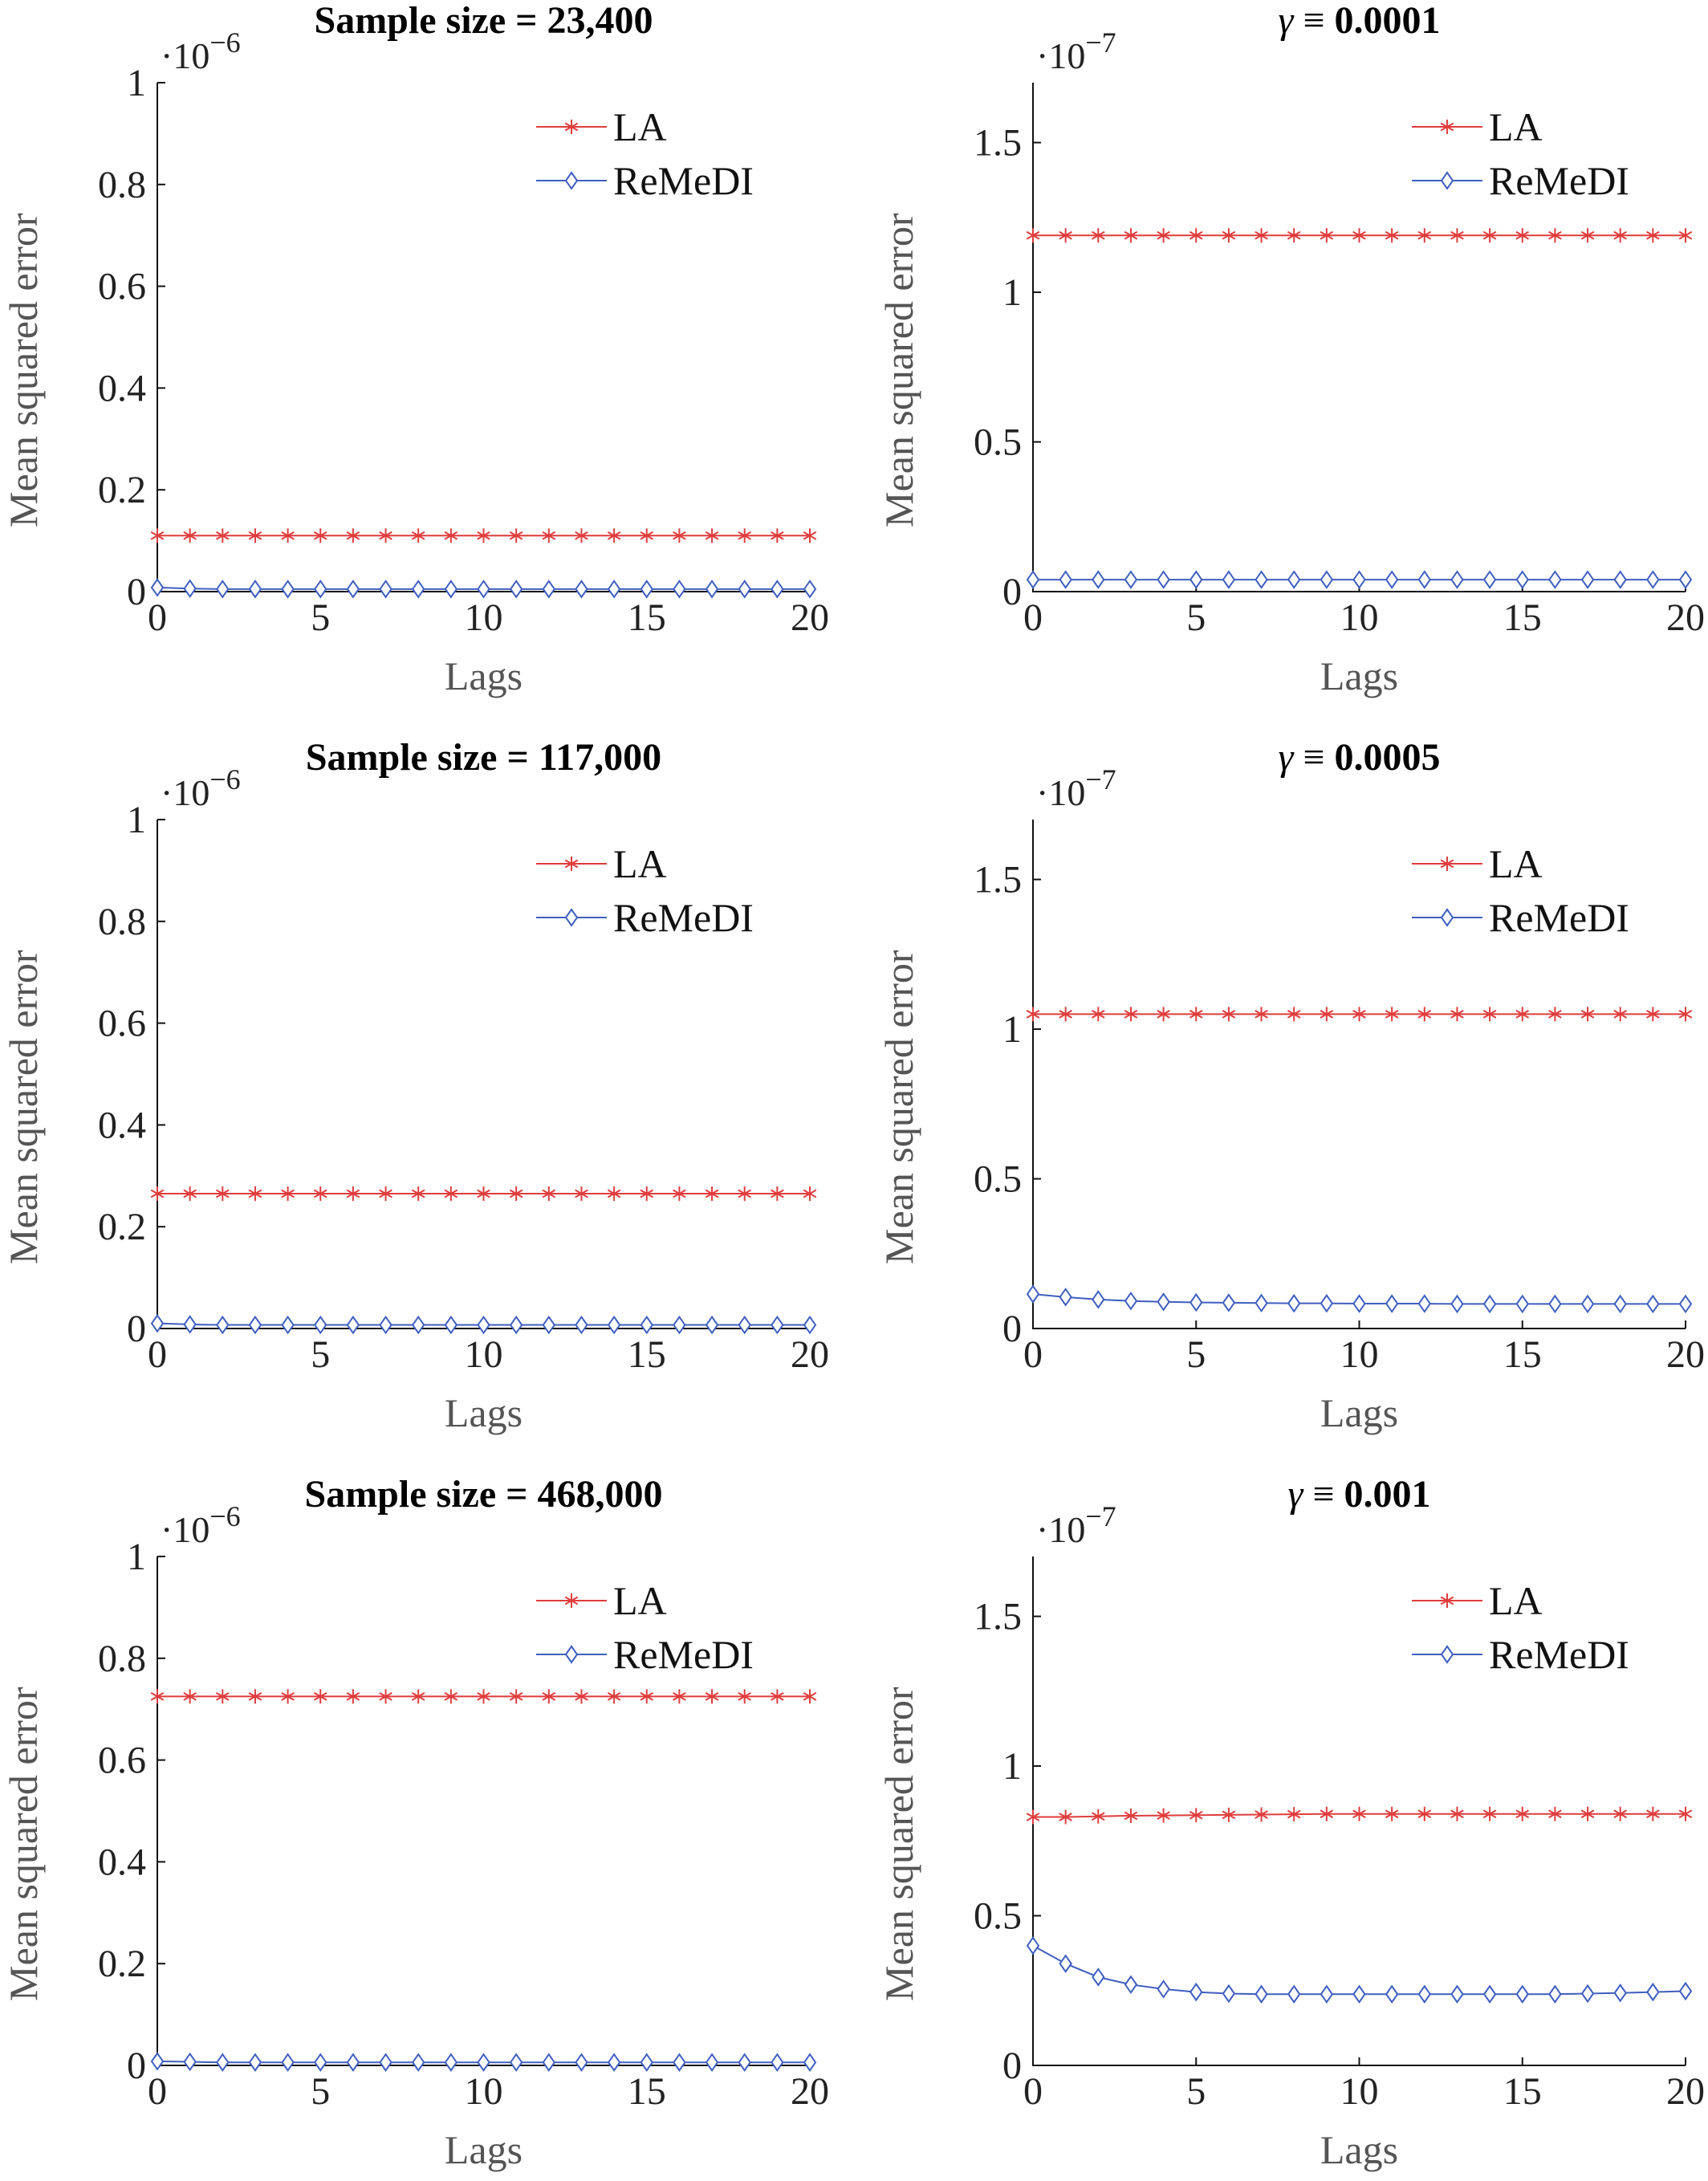 Image resolution: width=1708 pixels, height=2181 pixels. What do you see at coordinates (998, 880) in the screenshot?
I see `y-tick-label: 1.5` at bounding box center [998, 880].